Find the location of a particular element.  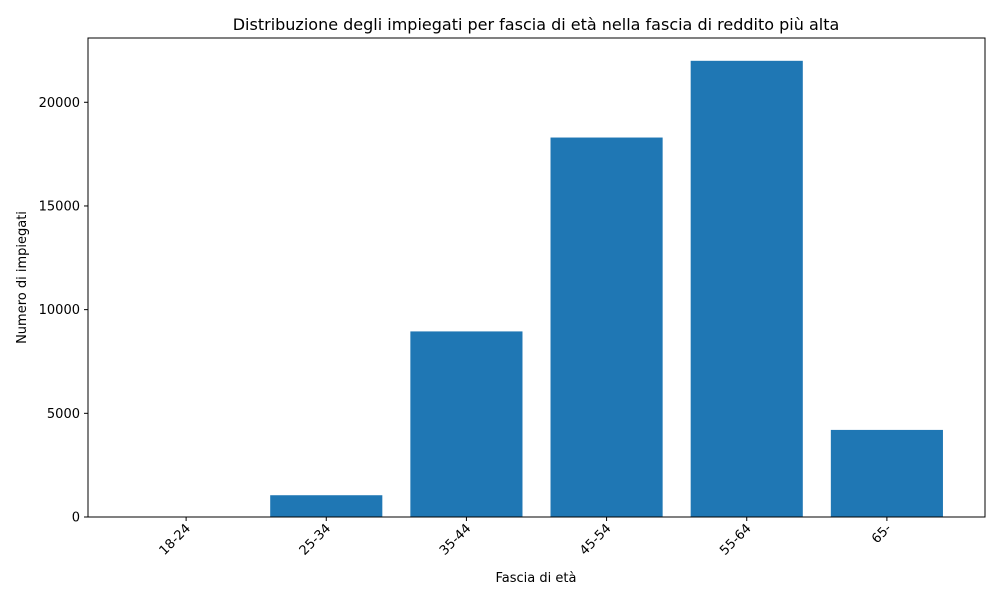

y-tick-label: 0 is located at coordinates (76, 518).